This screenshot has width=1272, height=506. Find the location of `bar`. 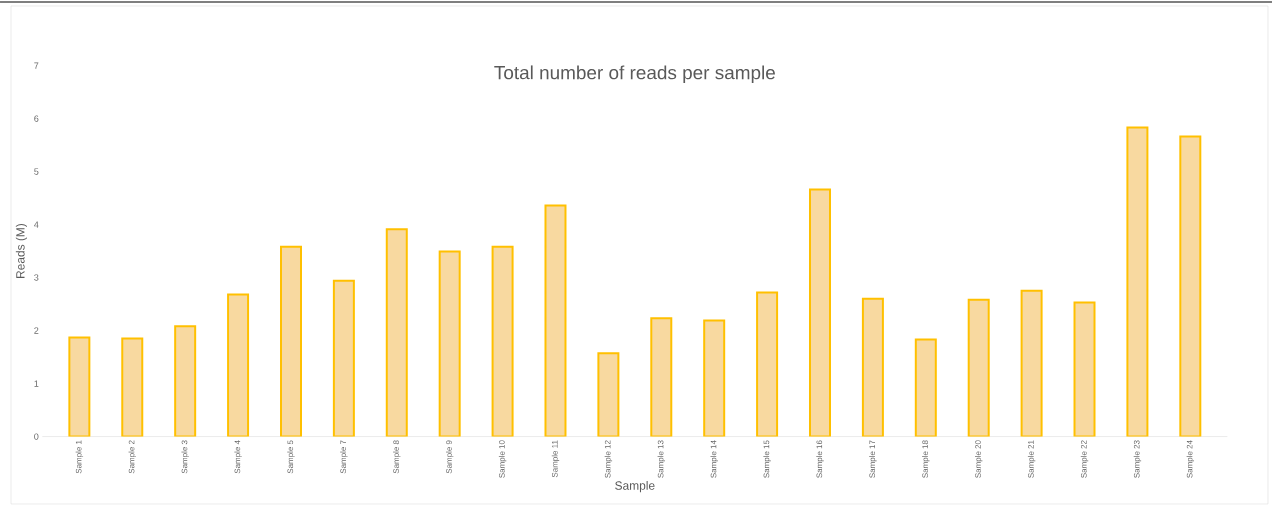

bar is located at coordinates (555, 320).